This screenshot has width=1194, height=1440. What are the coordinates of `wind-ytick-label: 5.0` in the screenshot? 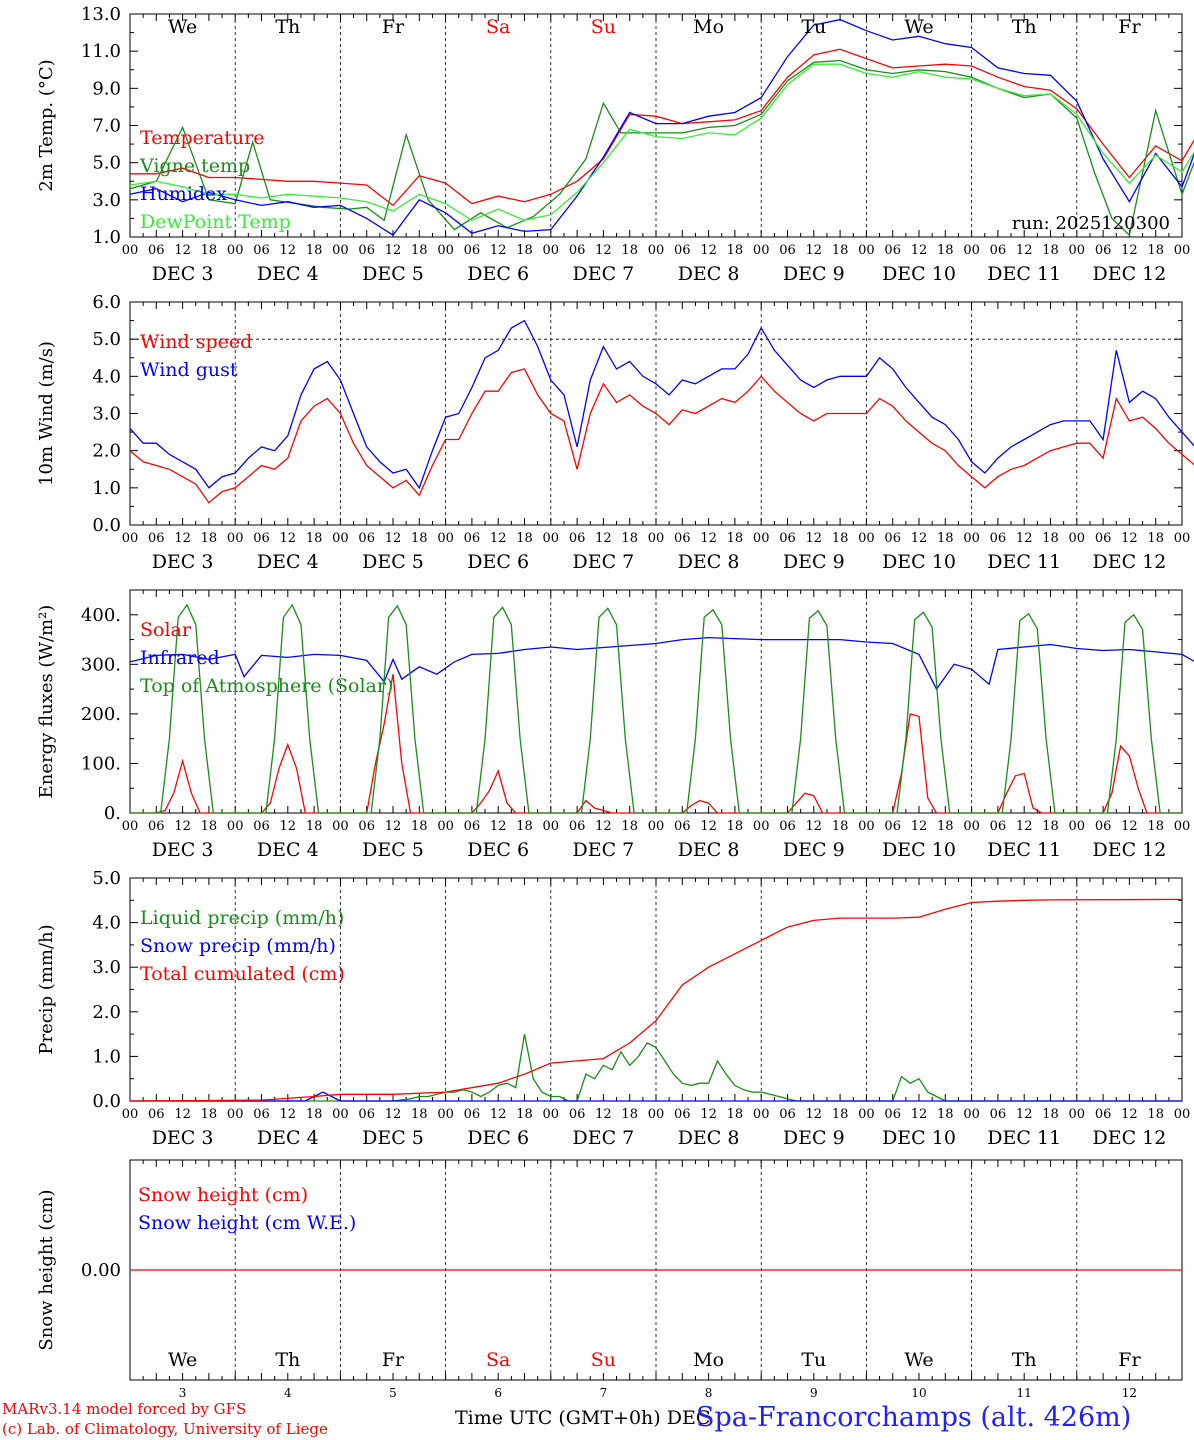 It's located at (106, 339).